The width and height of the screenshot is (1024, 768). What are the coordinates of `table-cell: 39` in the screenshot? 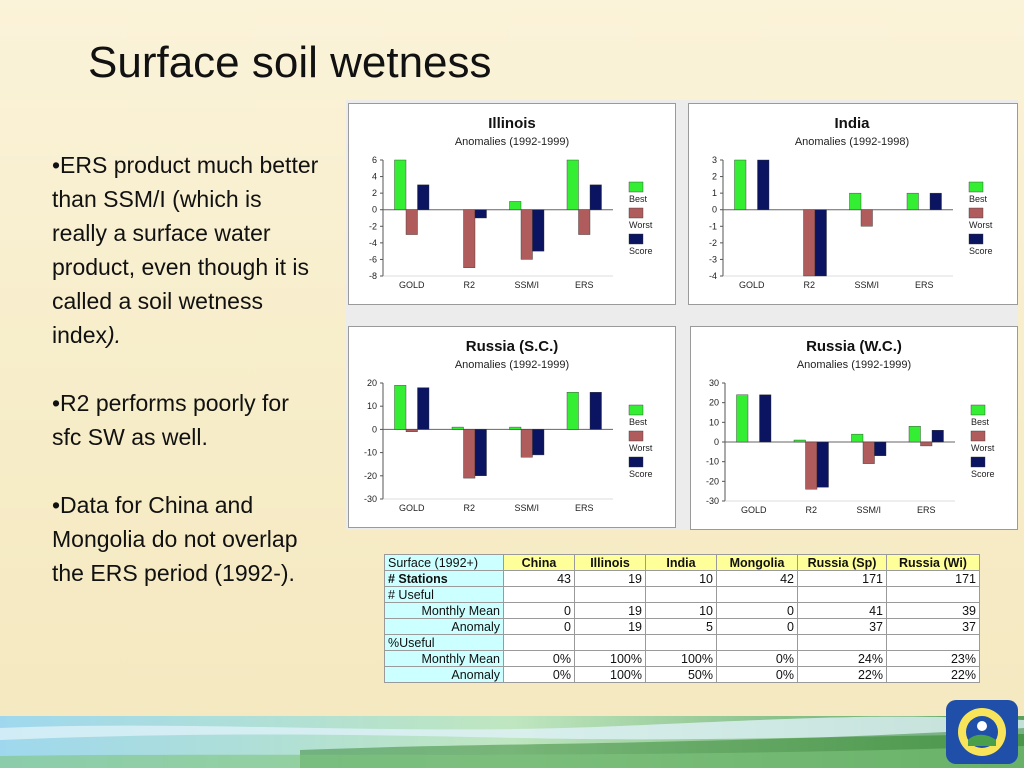 It's located at (933, 610).